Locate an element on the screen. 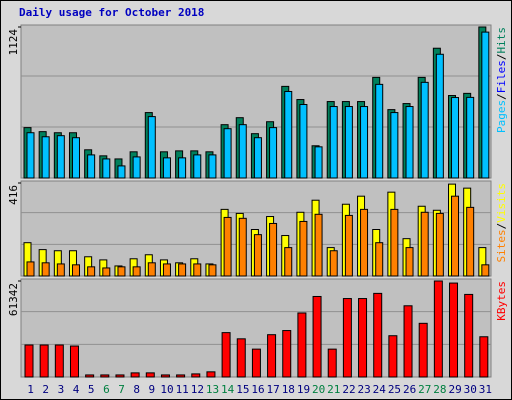 The height and width of the screenshot is (400, 512). x-tick-label: 27 is located at coordinates (424, 389).